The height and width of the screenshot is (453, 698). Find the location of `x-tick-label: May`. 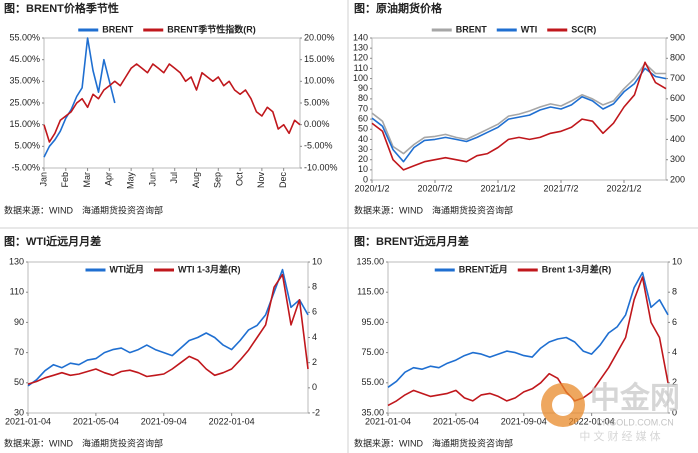

x-tick-label: May is located at coordinates (131, 181).